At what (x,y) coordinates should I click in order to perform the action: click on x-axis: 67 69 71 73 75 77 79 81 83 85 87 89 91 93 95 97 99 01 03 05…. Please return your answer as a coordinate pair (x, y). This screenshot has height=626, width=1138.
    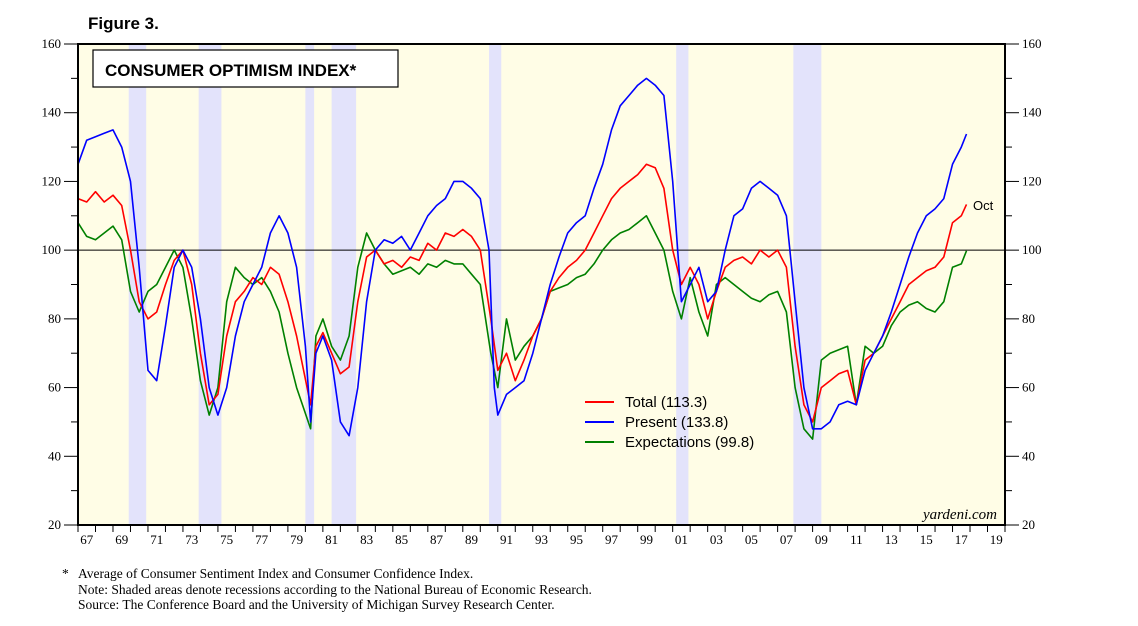
    Looking at the image, I should click on (541, 536).